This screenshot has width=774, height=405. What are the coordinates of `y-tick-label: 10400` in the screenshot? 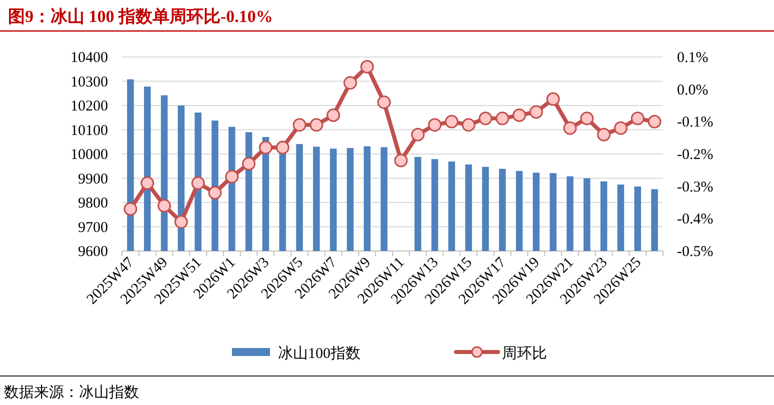 It's located at (89, 58).